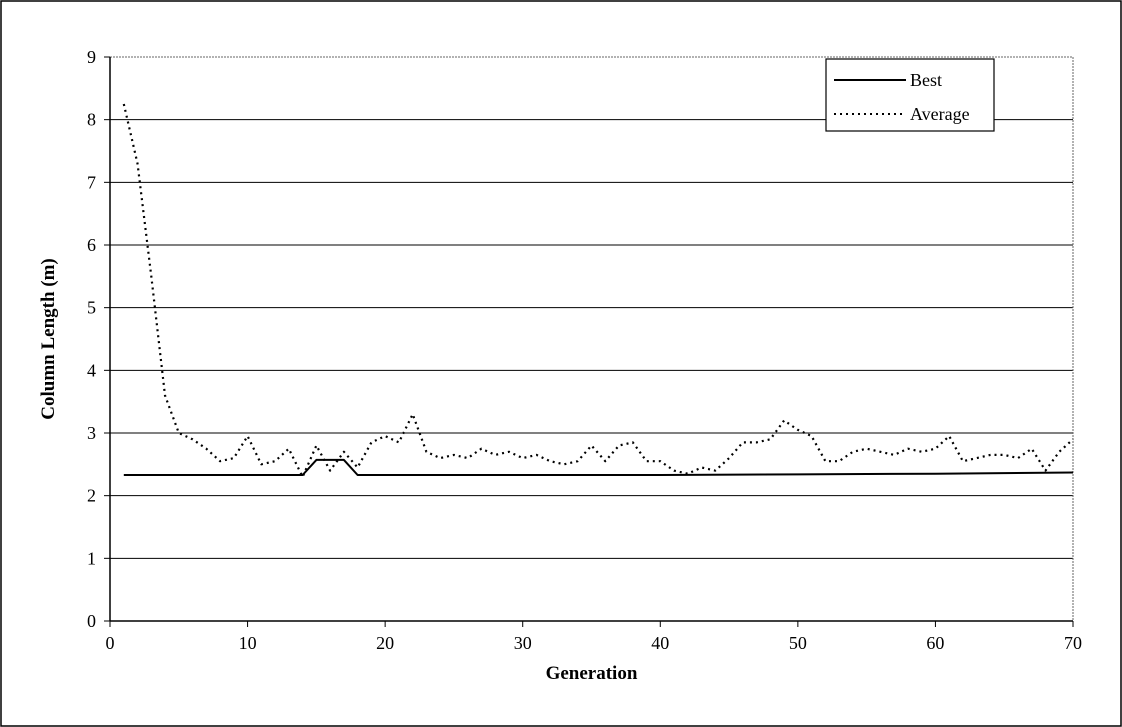  I want to click on x-tick-label: 40, so click(660, 643).